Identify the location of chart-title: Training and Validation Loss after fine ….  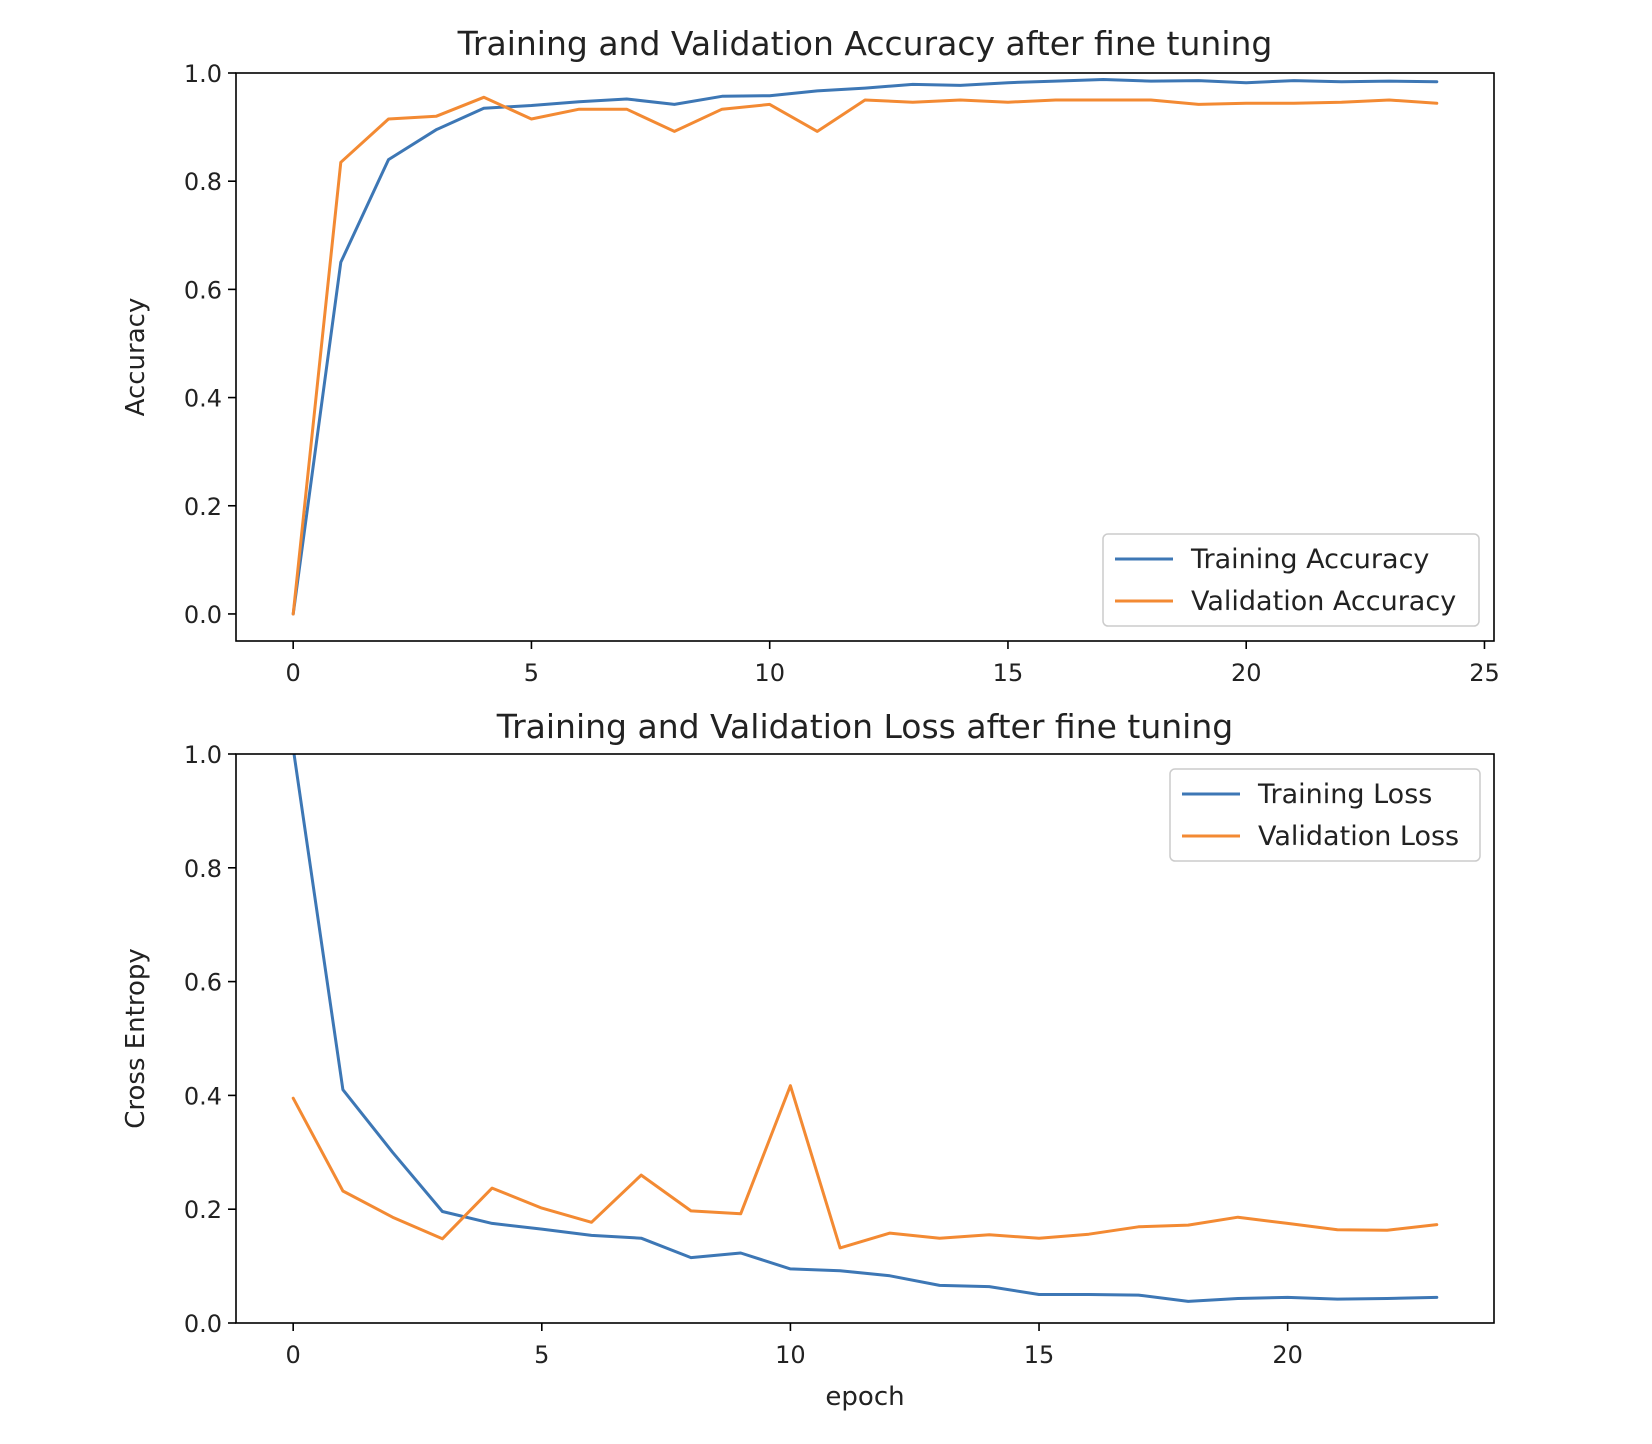
(864, 726).